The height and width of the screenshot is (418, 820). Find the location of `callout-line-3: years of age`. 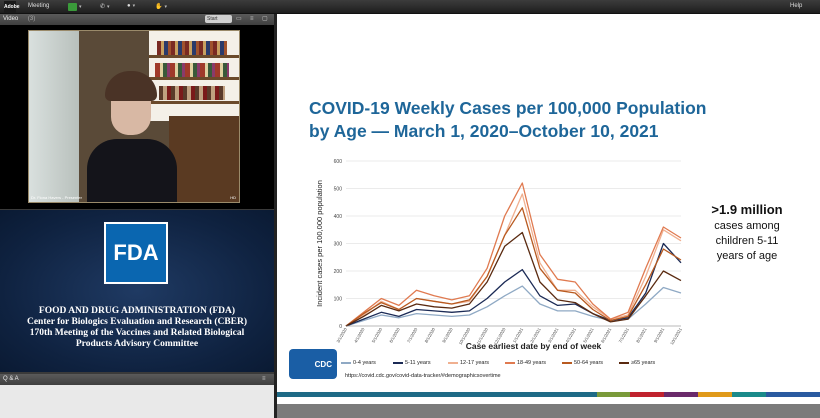

callout-line-3: years of age is located at coordinates (747, 256).